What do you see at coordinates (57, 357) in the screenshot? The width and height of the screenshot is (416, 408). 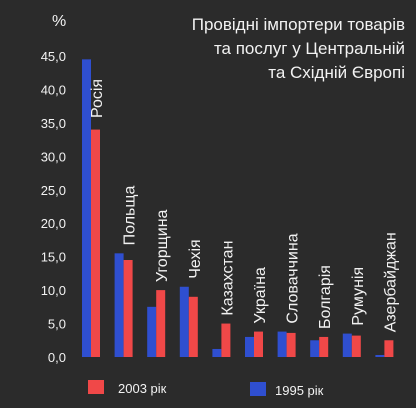 I see `y-tick-label: 0,0` at bounding box center [57, 357].